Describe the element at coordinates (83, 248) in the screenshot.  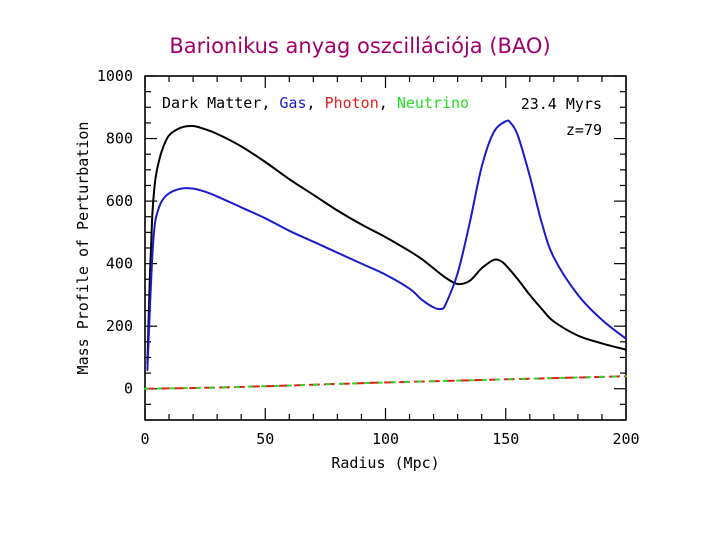
I see `y-axis-title: Mass Profile of Perturbation` at that location.